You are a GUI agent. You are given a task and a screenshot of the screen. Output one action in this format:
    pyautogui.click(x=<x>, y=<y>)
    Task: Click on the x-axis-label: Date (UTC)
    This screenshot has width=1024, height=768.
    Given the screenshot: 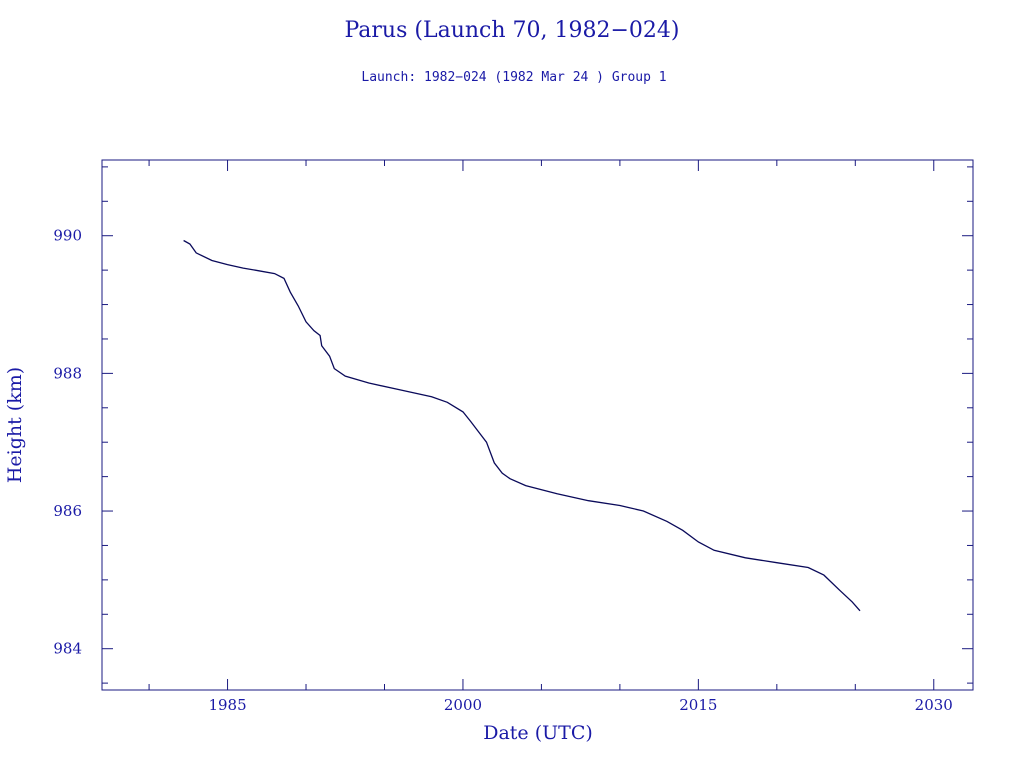 What is the action you would take?
    pyautogui.click(x=538, y=733)
    